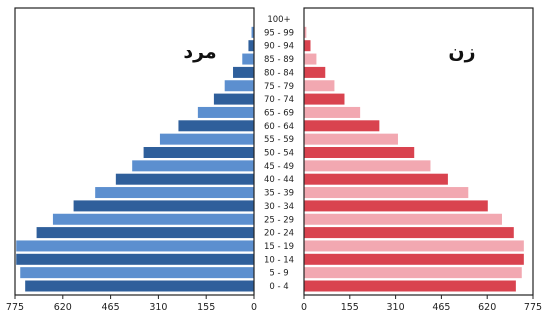 Image resolution: width=547 pixels, height=321 pixels. I want to click on male-x-axis: 775 620 465 310 155 0, so click(131, 304).